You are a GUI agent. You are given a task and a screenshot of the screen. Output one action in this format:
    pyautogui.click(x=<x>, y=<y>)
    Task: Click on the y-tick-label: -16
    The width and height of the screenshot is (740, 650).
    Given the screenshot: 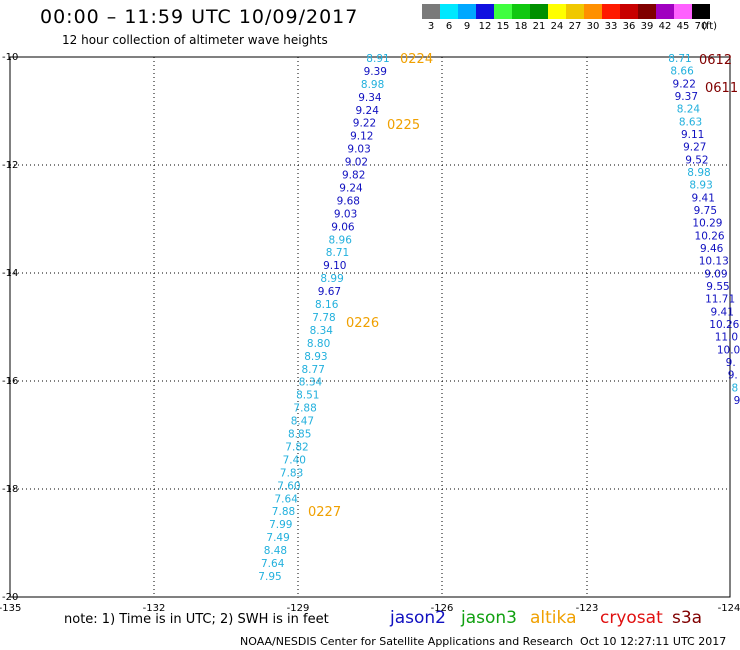 What is the action you would take?
    pyautogui.click(x=10, y=381)
    